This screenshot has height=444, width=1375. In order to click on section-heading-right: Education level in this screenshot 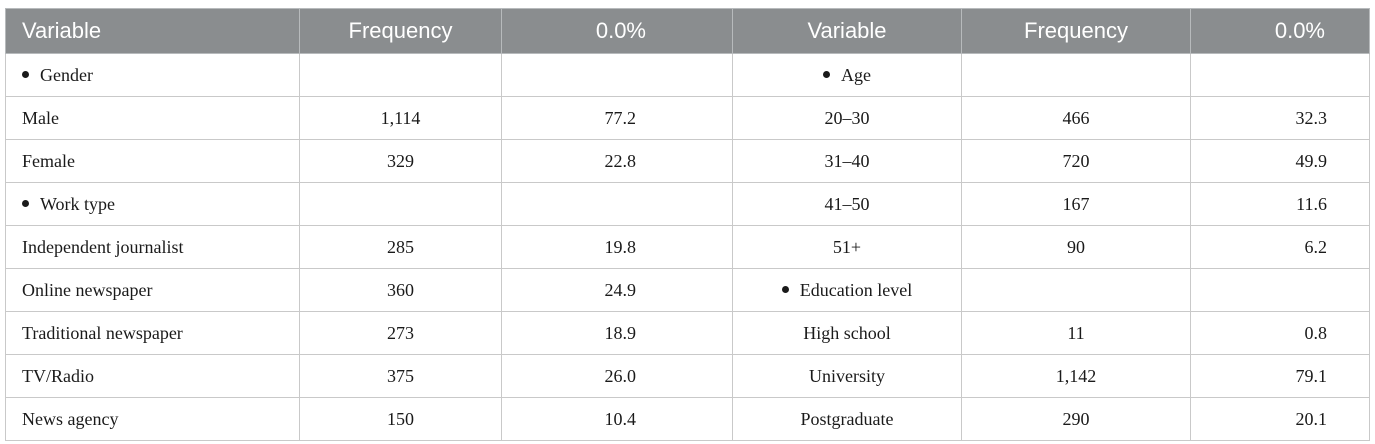, I will do `click(847, 290)`.